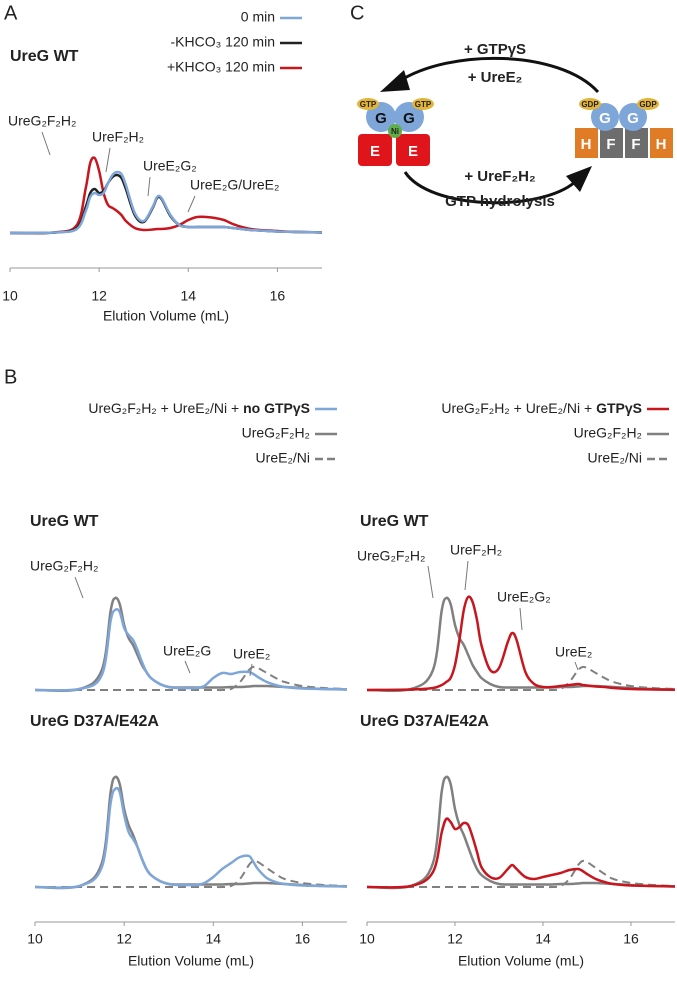 The height and width of the screenshot is (991, 677). What do you see at coordinates (495, 49) in the screenshot?
I see `arrow-label: + GTPγS` at bounding box center [495, 49].